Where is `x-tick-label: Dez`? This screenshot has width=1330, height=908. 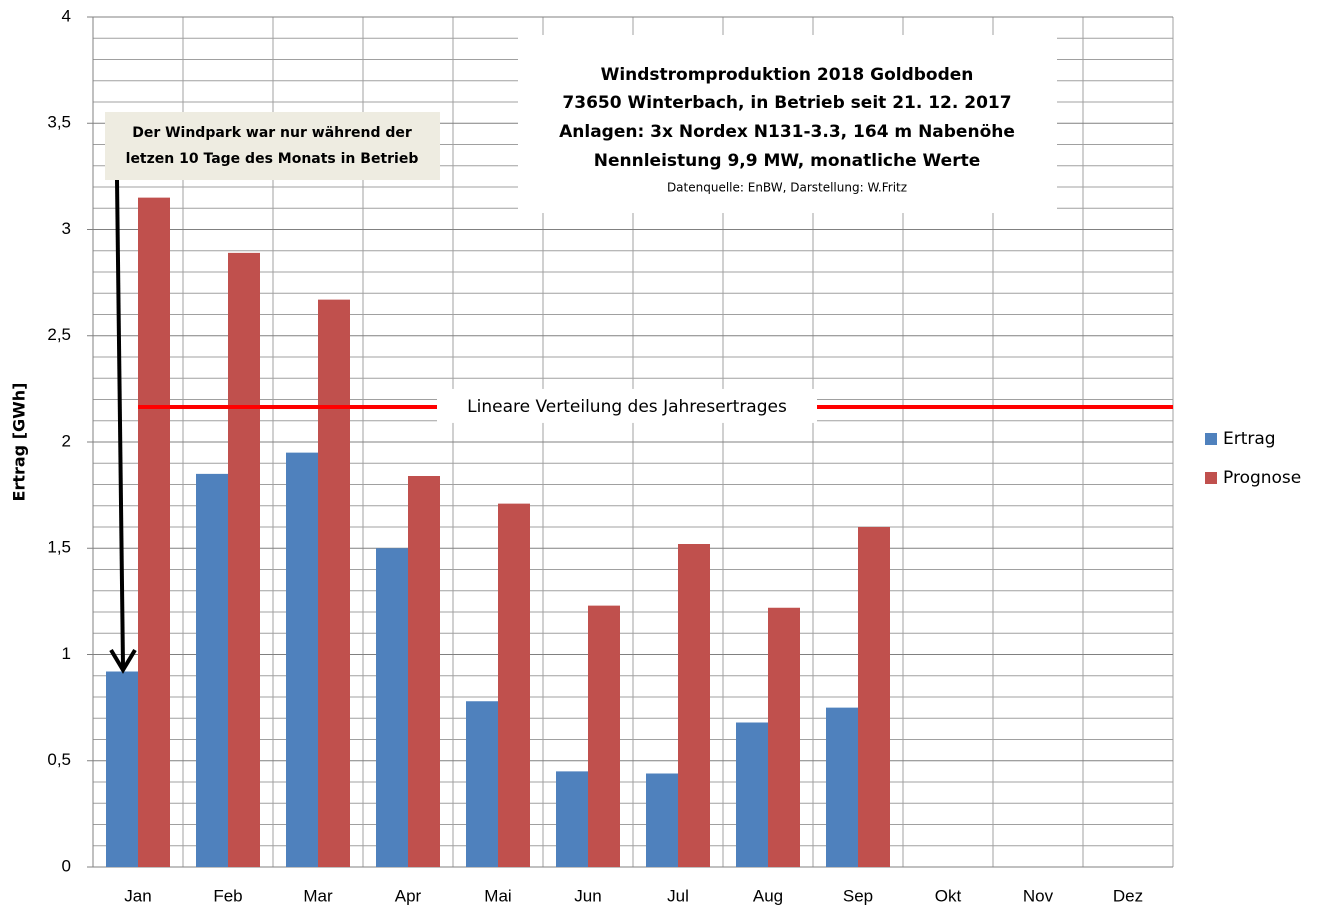
x-tick-label: Dez is located at coordinates (1128, 895).